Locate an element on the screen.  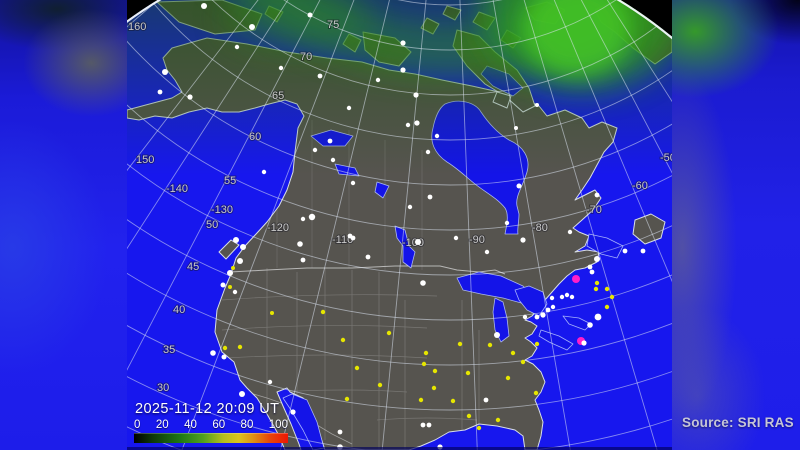
colorbar-tick: 0 is located at coordinates (137, 425).